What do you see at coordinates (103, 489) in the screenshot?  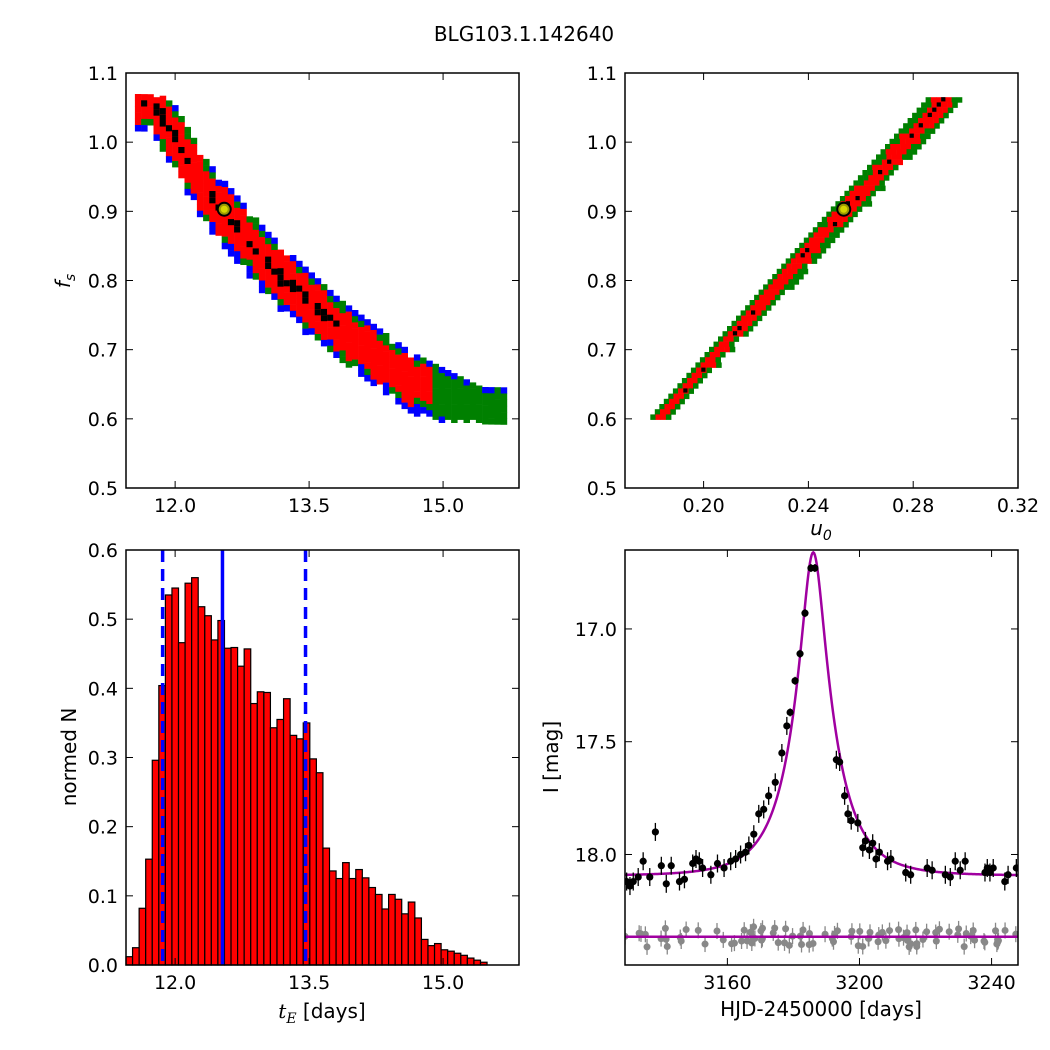 I see `y-tick-label: 0.5` at bounding box center [103, 489].